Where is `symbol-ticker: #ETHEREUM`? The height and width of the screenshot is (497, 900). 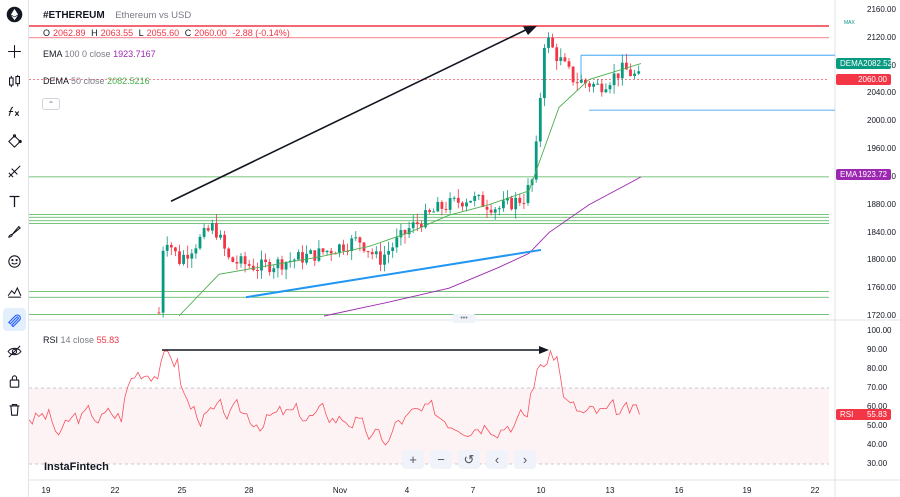 symbol-ticker: #ETHEREUM is located at coordinates (74, 15).